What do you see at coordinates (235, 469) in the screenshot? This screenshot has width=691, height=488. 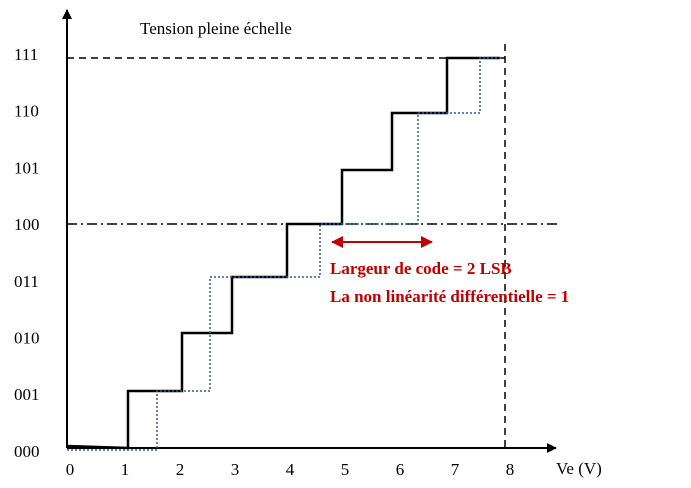 I see `x-tick-label: 3` at bounding box center [235, 469].